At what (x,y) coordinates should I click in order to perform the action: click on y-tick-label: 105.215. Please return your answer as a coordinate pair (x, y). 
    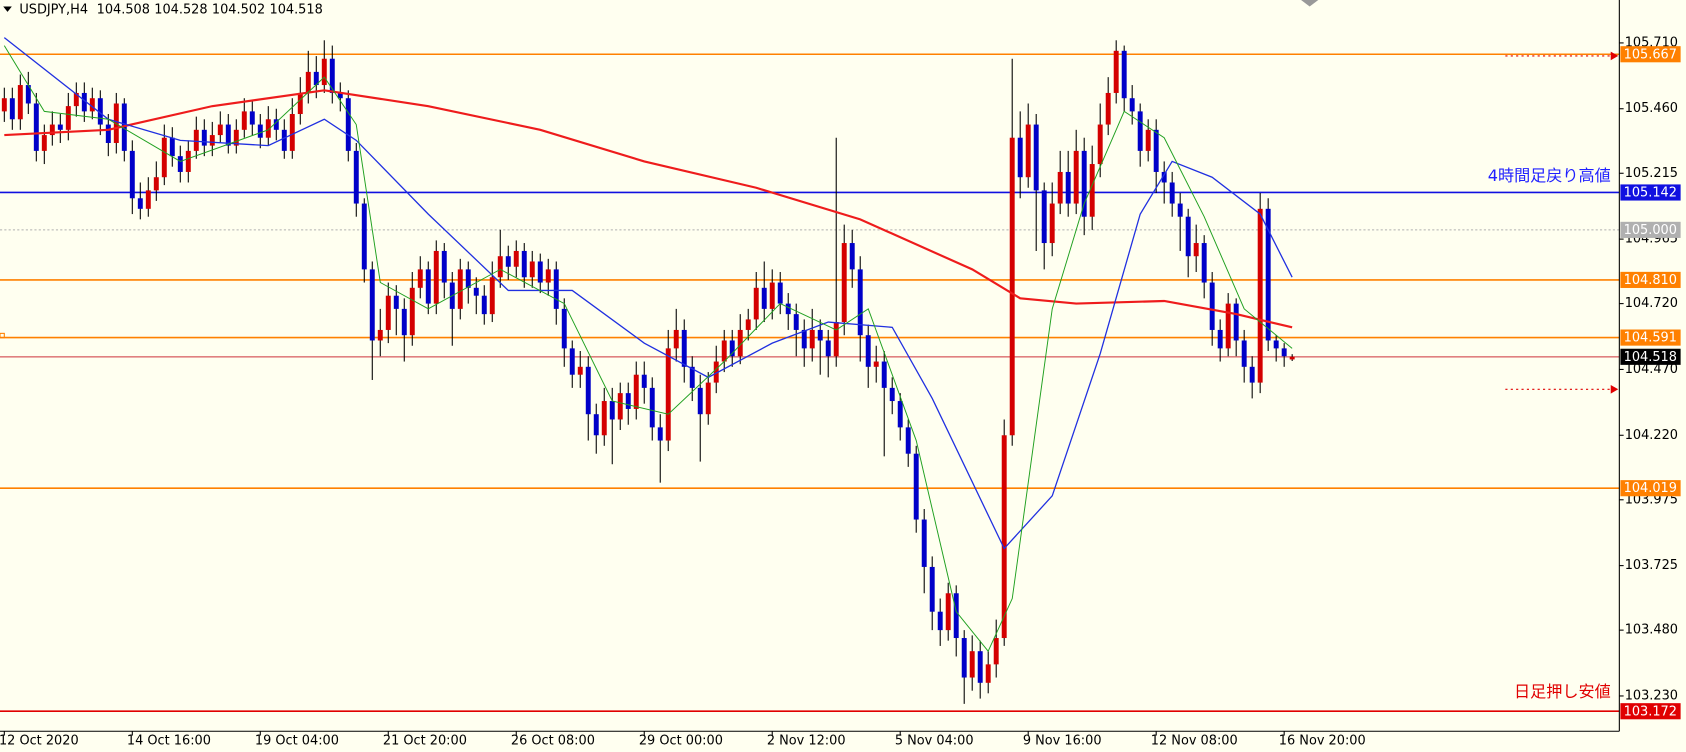
    Looking at the image, I should click on (1651, 173).